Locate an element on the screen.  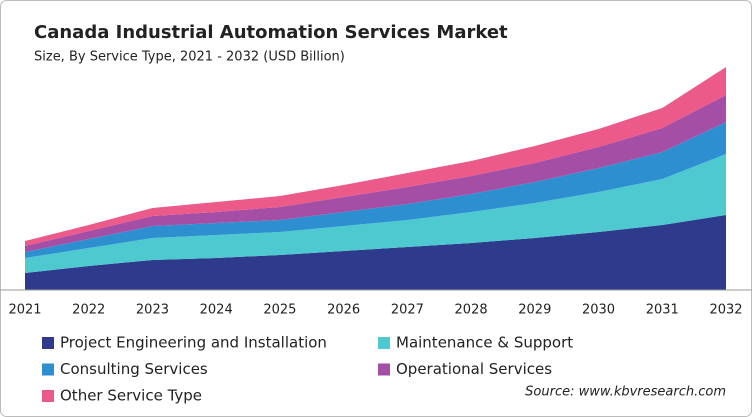
x-tick-label: 2029 is located at coordinates (534, 310).